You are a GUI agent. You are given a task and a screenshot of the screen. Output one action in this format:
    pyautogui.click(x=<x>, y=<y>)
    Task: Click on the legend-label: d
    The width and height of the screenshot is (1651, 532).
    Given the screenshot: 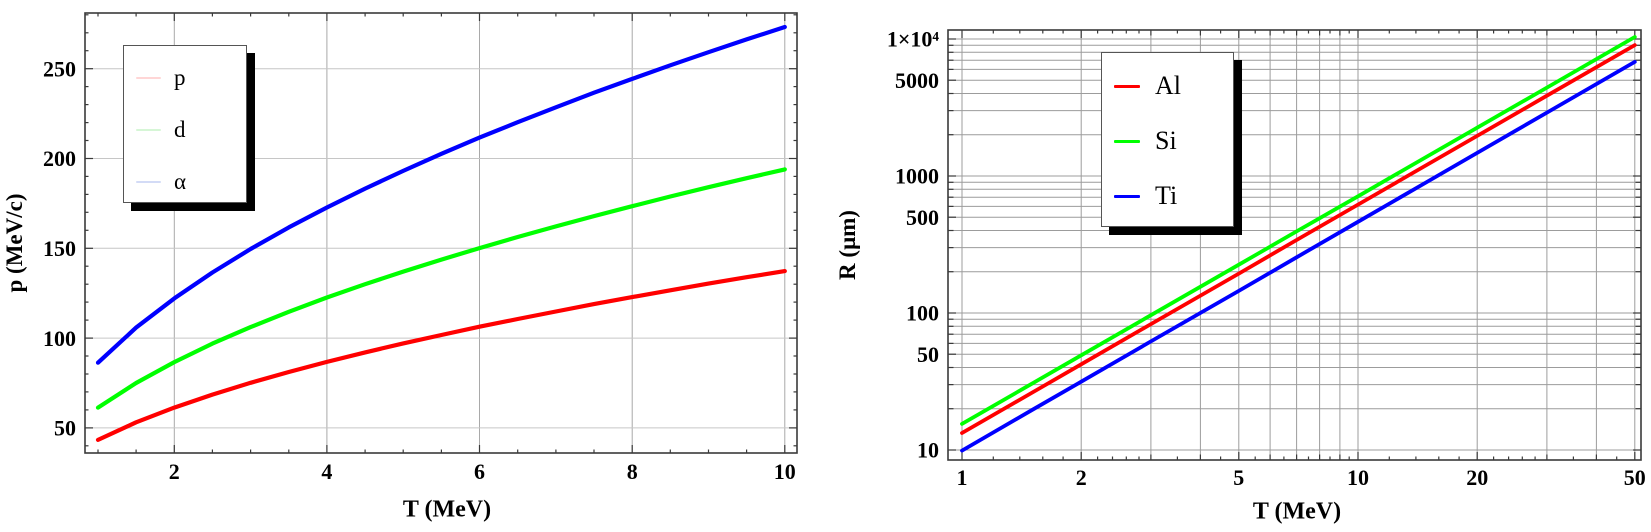 What is the action you would take?
    pyautogui.click(x=180, y=129)
    